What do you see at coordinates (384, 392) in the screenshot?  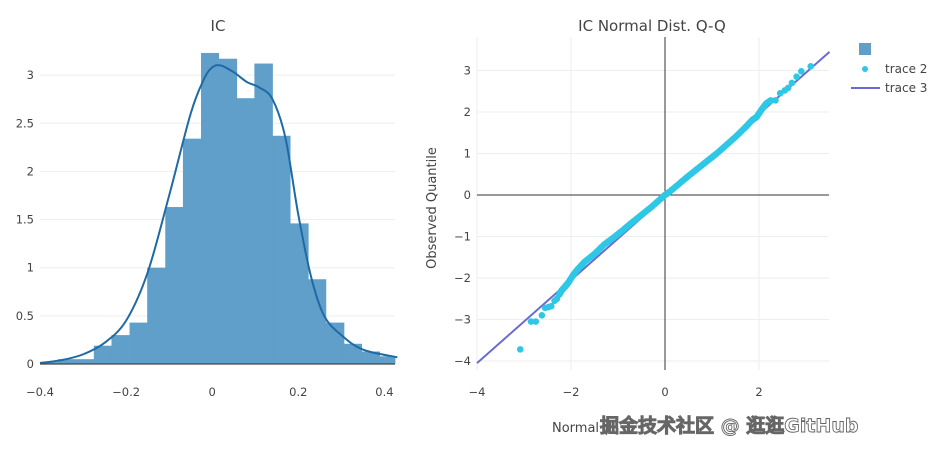 I see `x-tick-label: 0.4` at bounding box center [384, 392].